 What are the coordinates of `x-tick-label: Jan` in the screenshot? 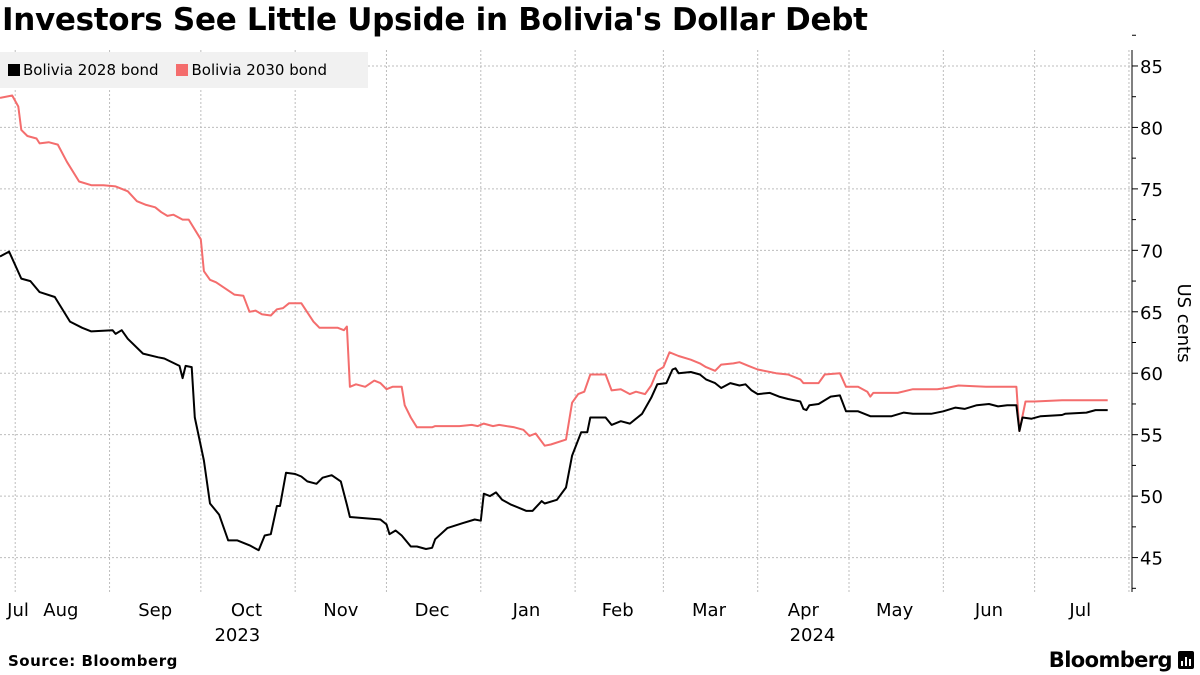 It's located at (526, 610).